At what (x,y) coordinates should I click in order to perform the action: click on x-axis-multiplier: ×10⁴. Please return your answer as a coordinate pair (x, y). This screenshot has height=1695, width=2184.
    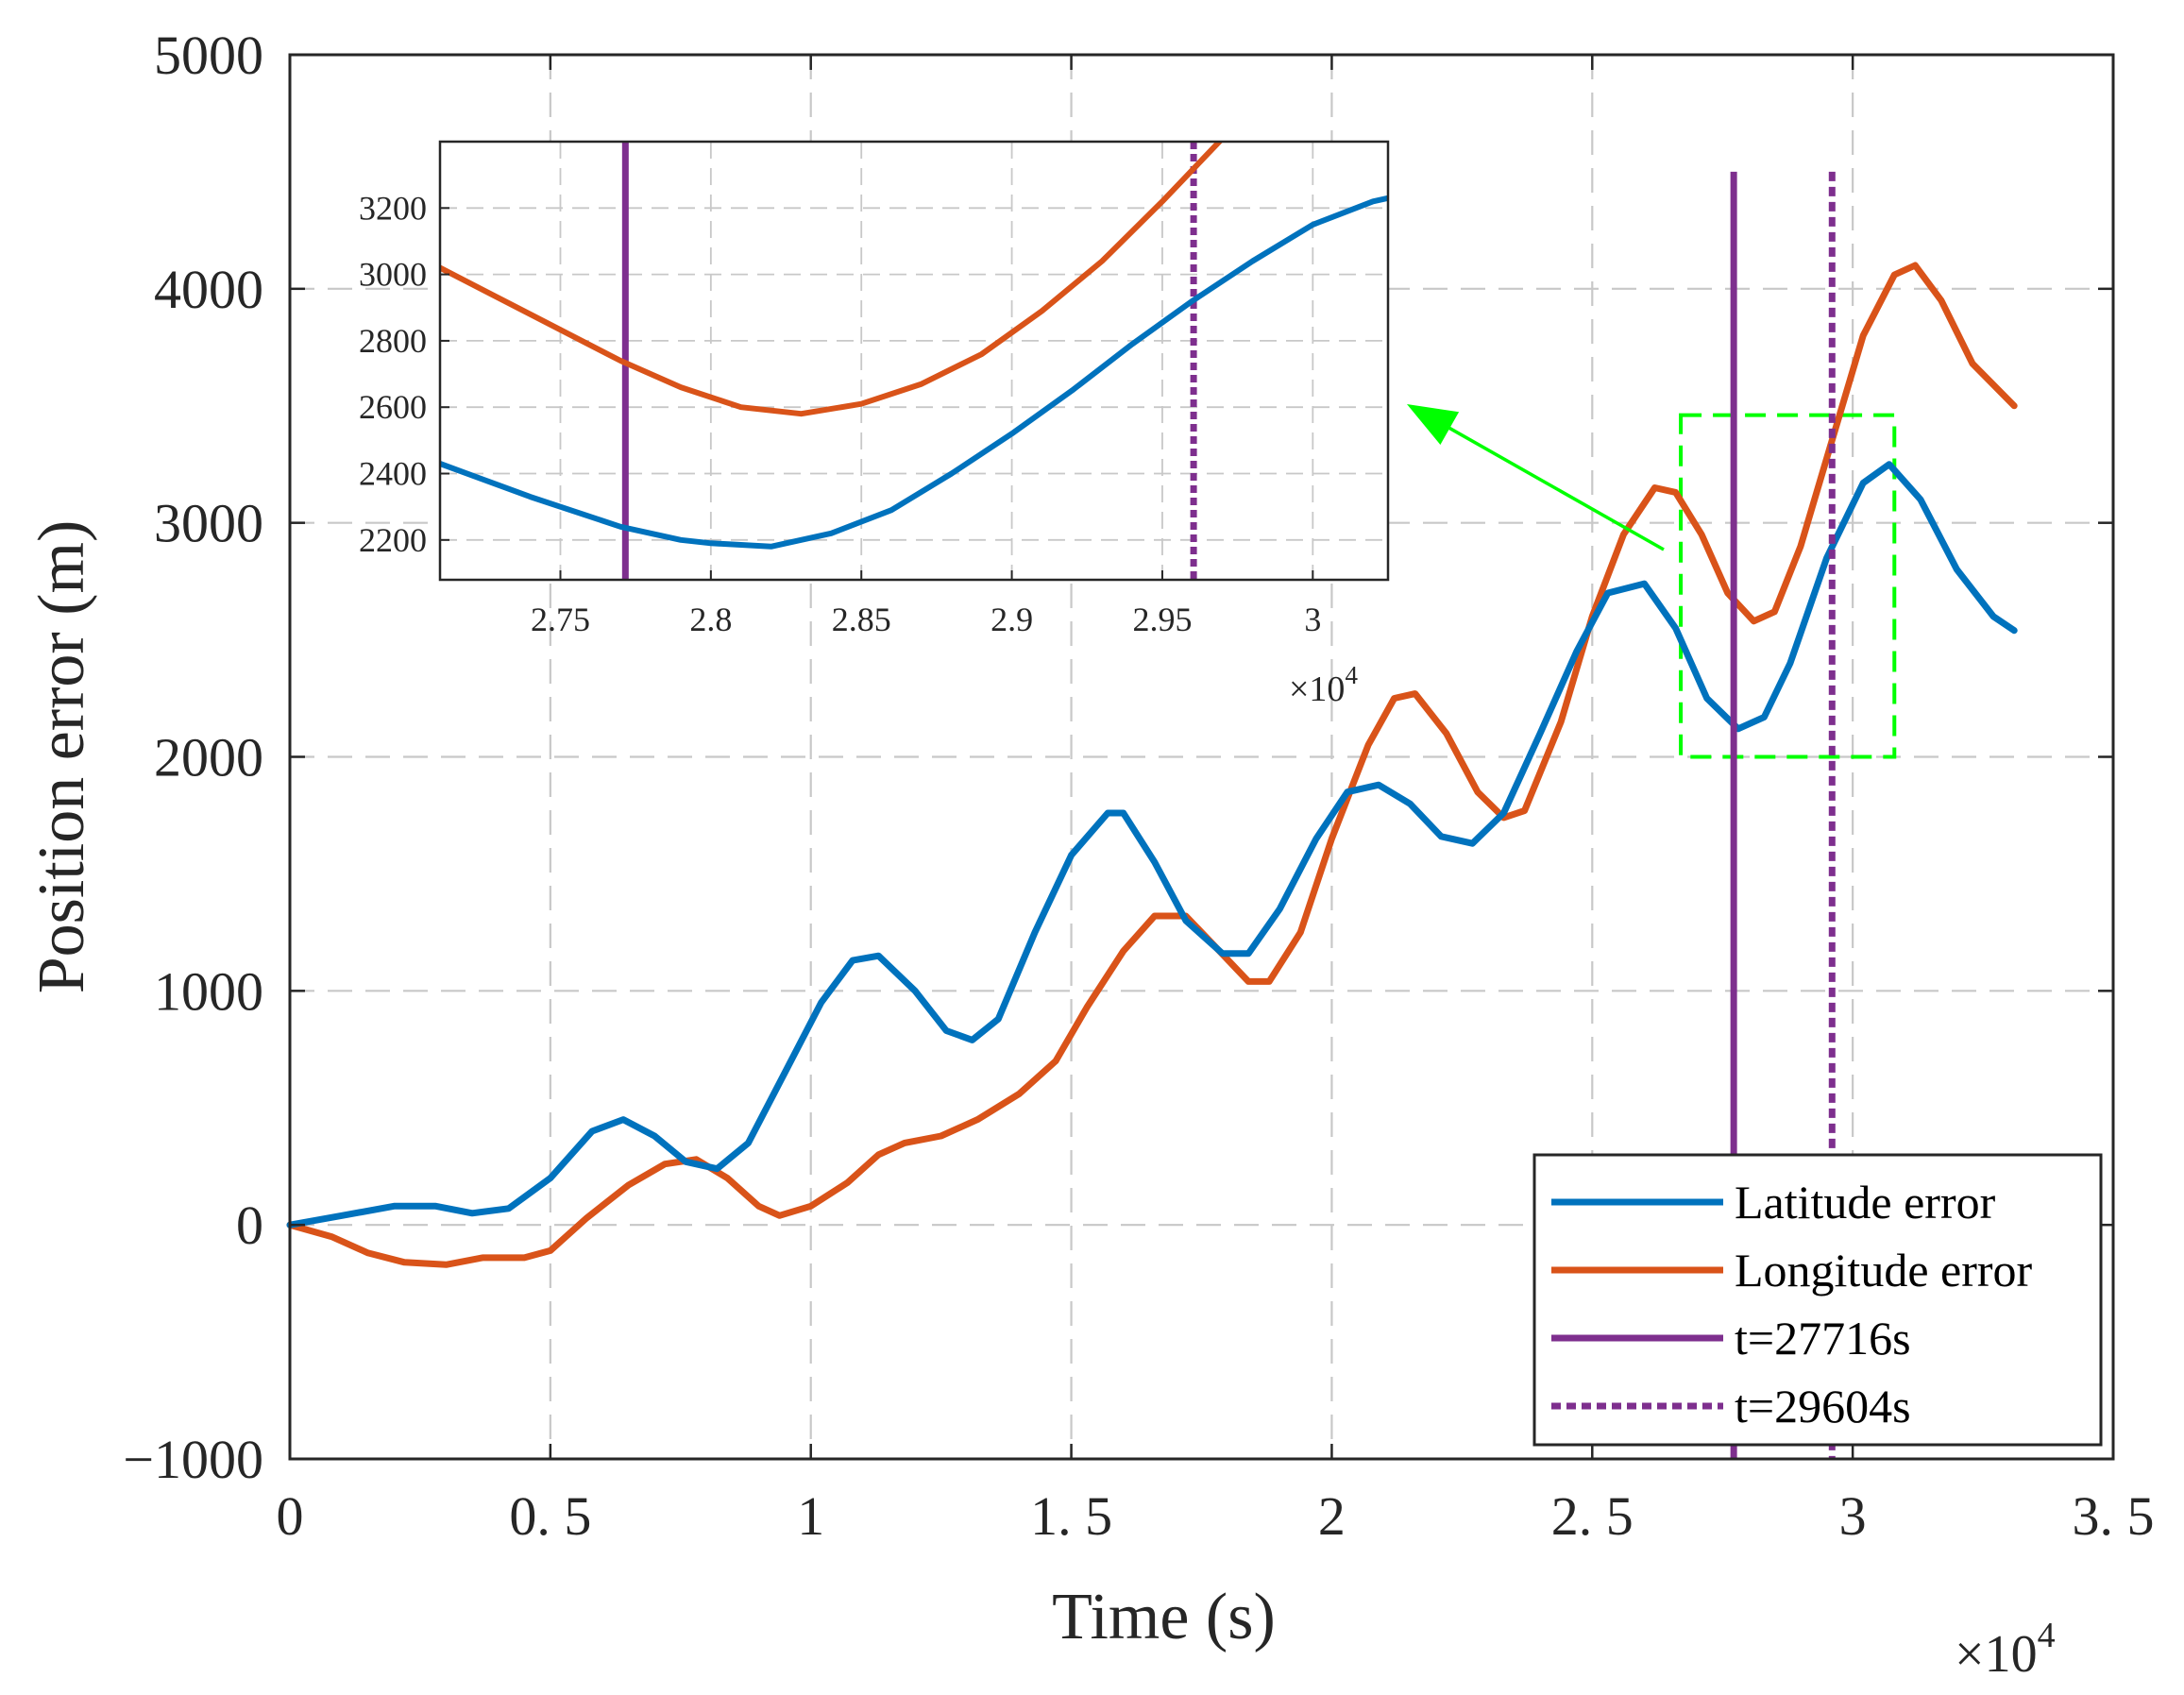
    Looking at the image, I should click on (2006, 1650).